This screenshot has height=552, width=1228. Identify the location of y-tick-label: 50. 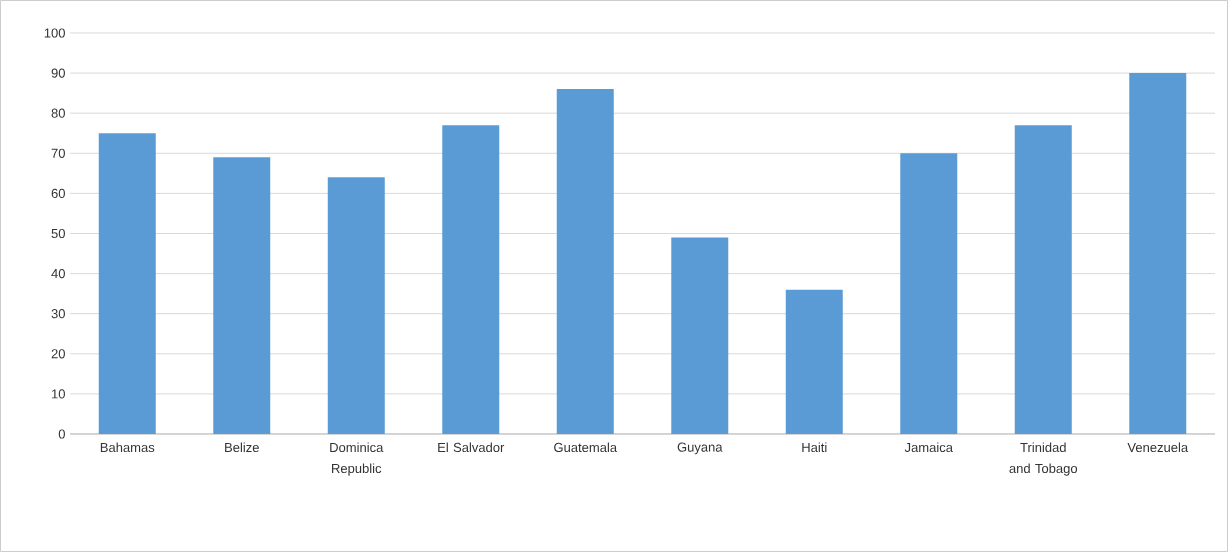
(58, 233).